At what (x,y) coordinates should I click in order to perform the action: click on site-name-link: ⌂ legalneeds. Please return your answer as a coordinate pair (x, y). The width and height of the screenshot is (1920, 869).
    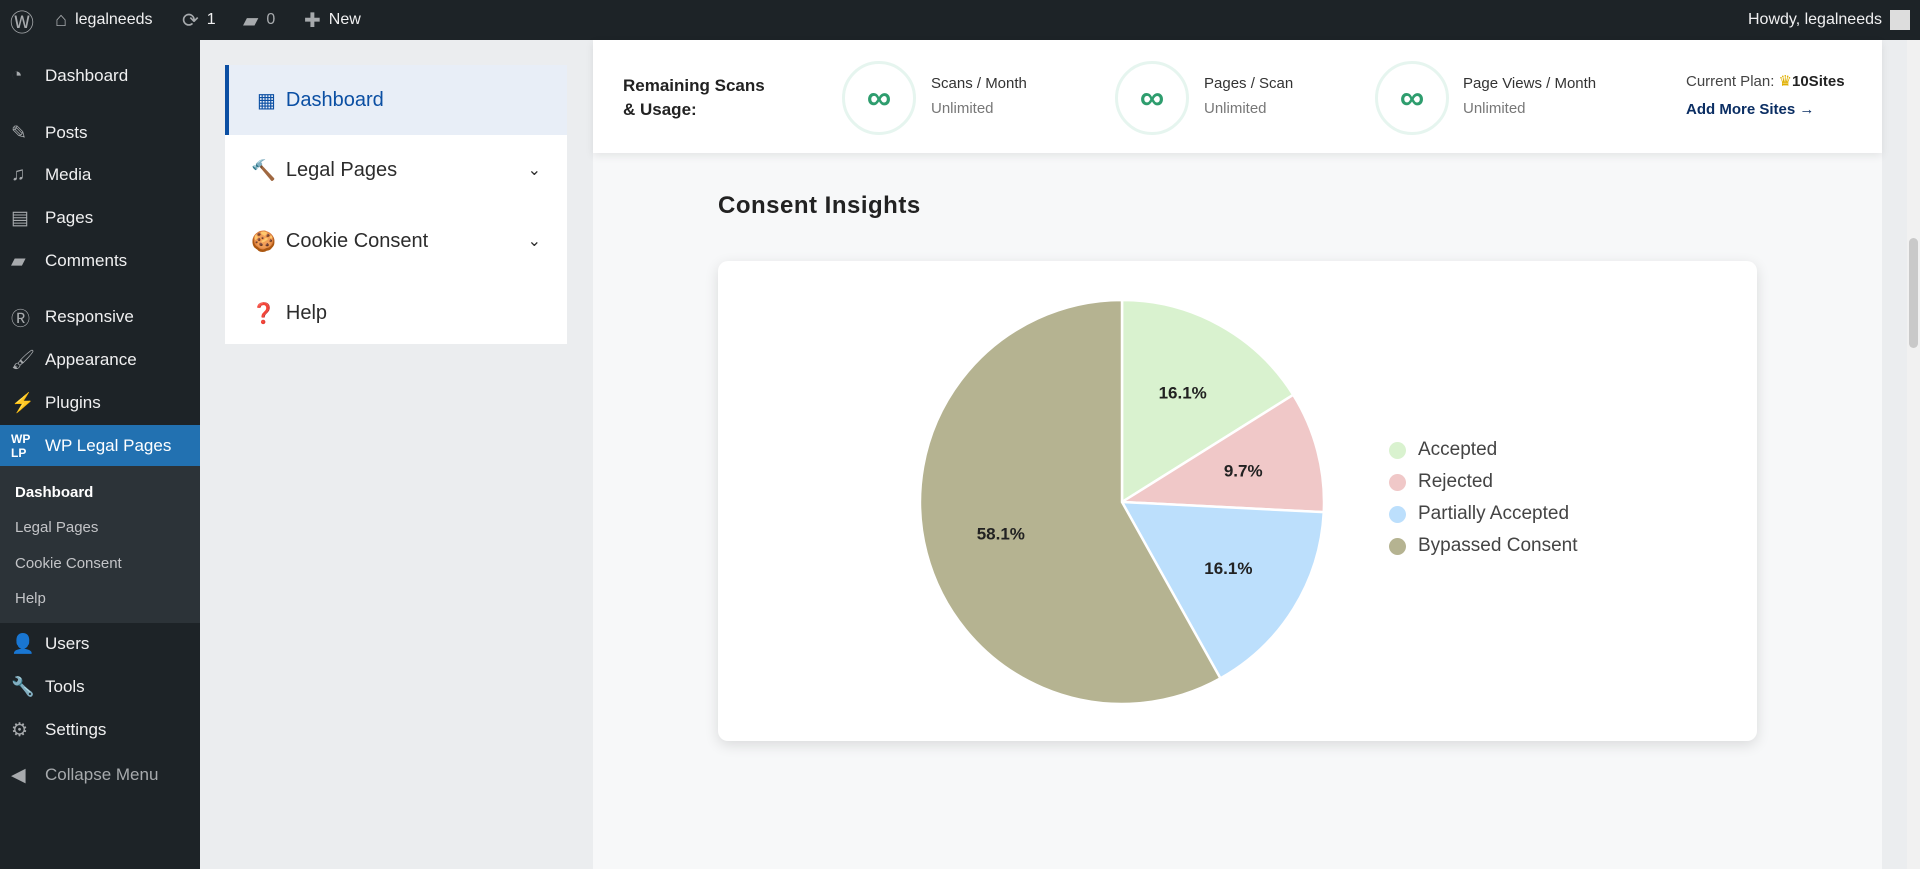
    Looking at the image, I should click on (104, 20).